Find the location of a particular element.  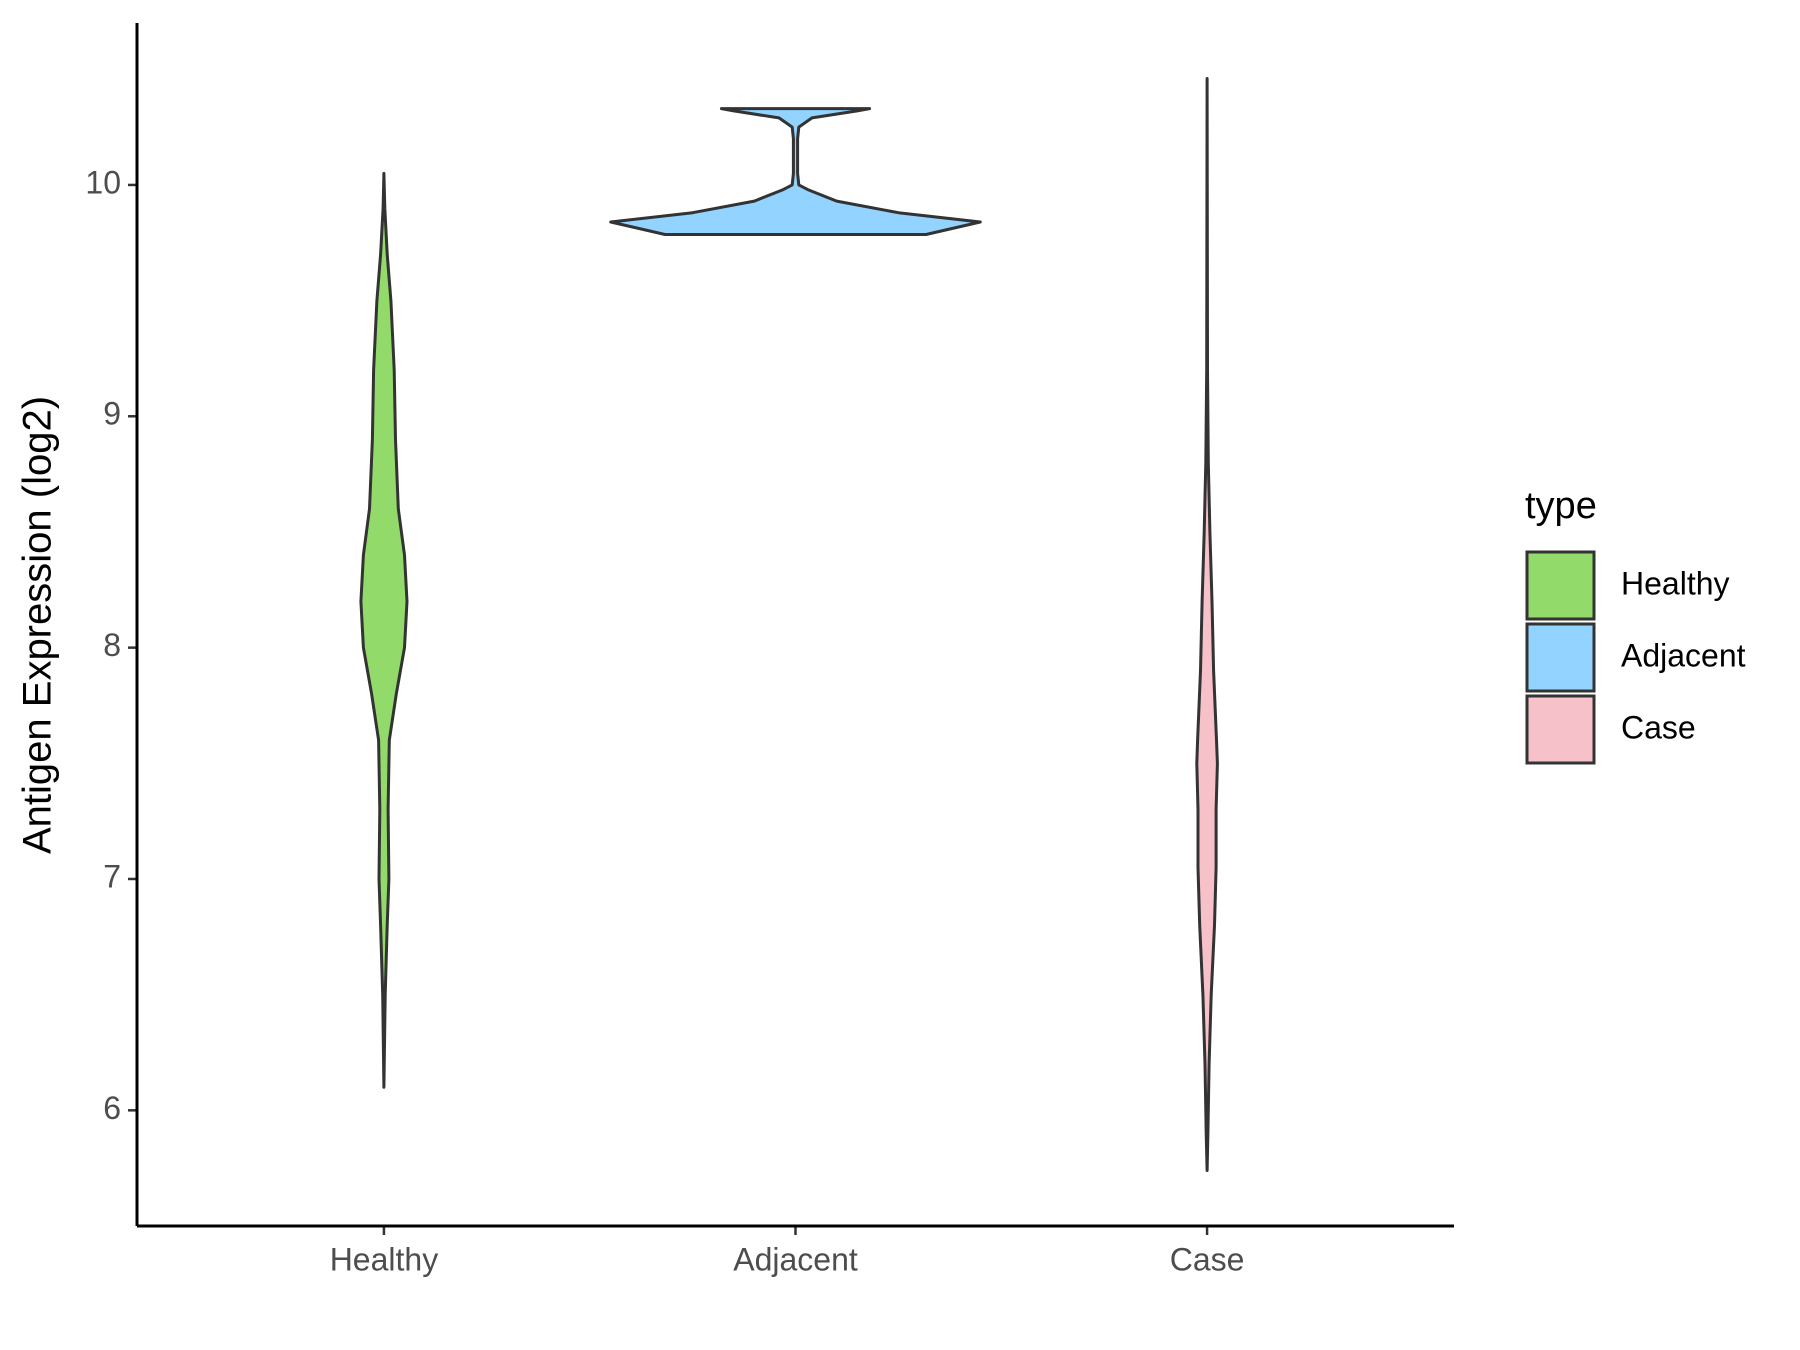

x-tick-label: Healthy is located at coordinates (384, 1259).